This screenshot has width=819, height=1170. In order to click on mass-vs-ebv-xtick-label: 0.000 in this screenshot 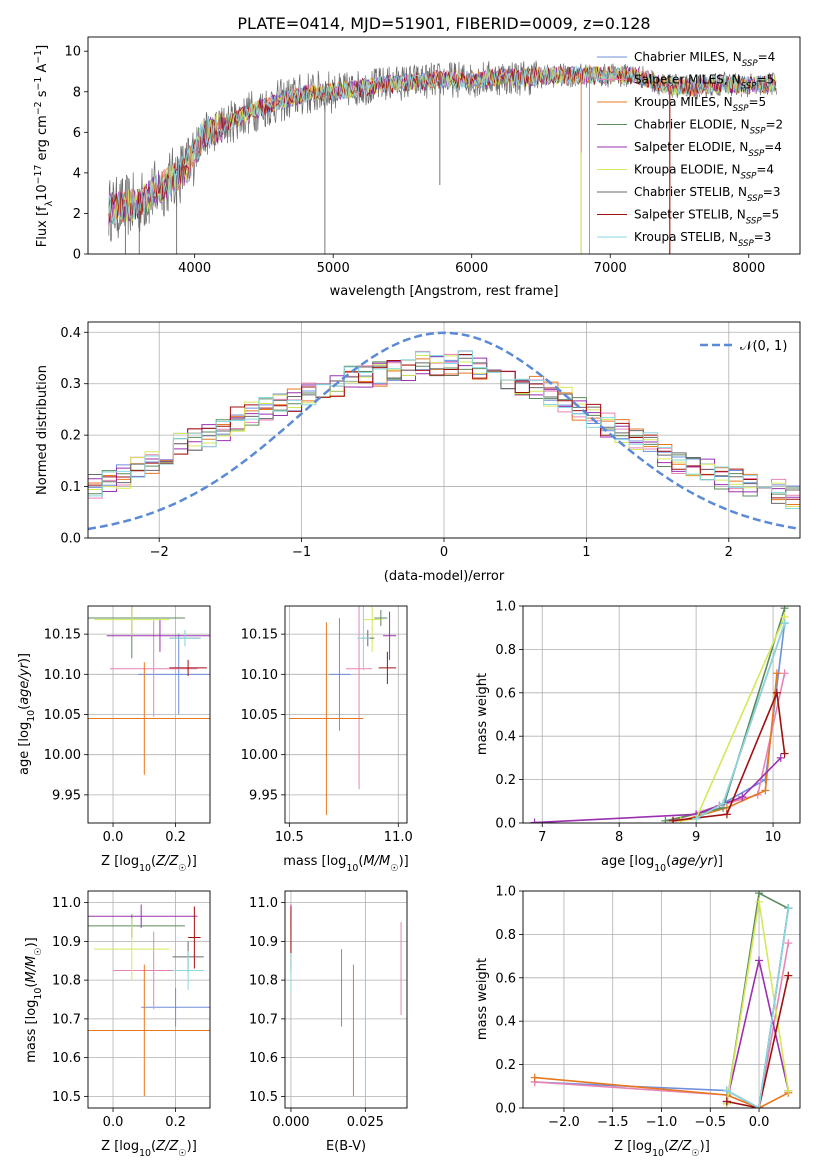, I will do `click(290, 1122)`.